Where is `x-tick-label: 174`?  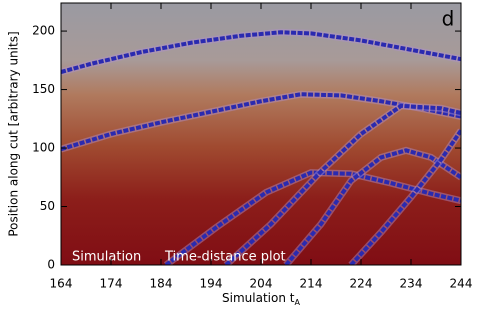
x-tick-label: 174 is located at coordinates (111, 284).